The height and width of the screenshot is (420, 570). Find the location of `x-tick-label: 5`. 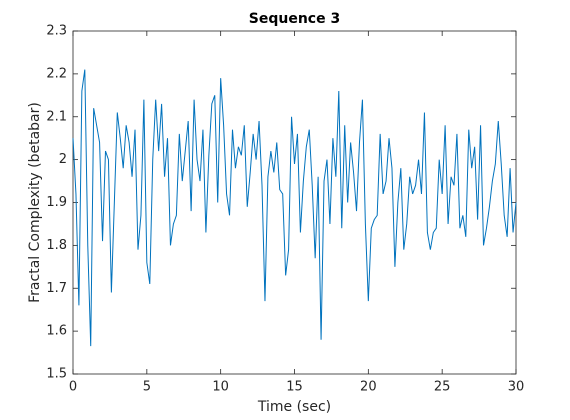

x-tick-label: 5 is located at coordinates (147, 387).